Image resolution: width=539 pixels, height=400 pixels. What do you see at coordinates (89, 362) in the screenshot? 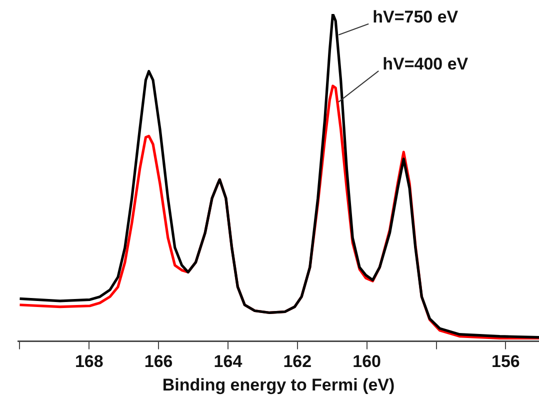
I see `x-tick-label: 168` at bounding box center [89, 362].